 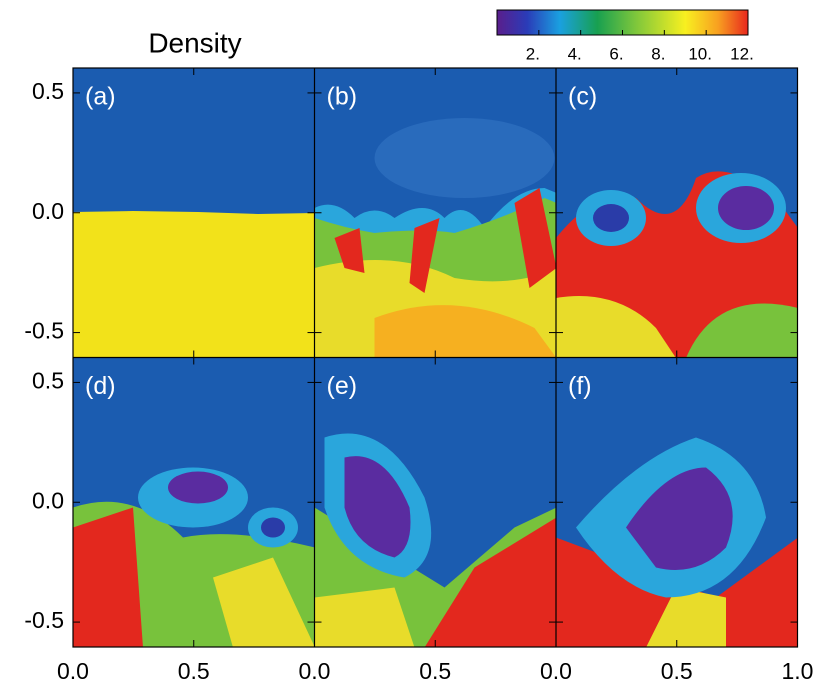 I want to click on figure-title: Density, so click(x=194, y=42).